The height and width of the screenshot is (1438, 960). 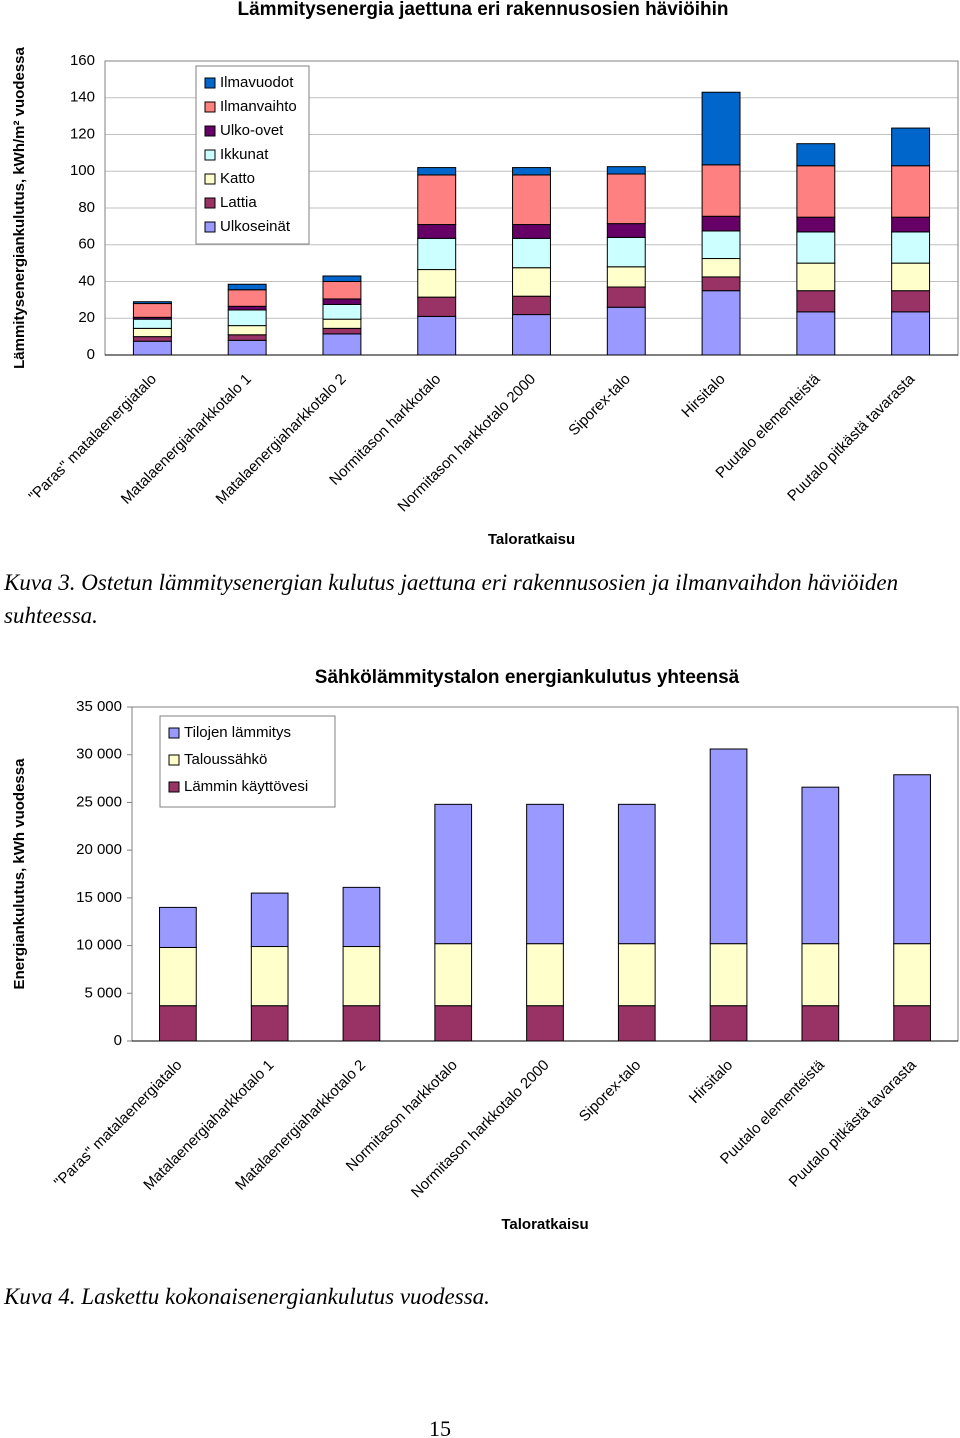 What do you see at coordinates (86, 280) in the screenshot?
I see `y-tick-label: 40` at bounding box center [86, 280].